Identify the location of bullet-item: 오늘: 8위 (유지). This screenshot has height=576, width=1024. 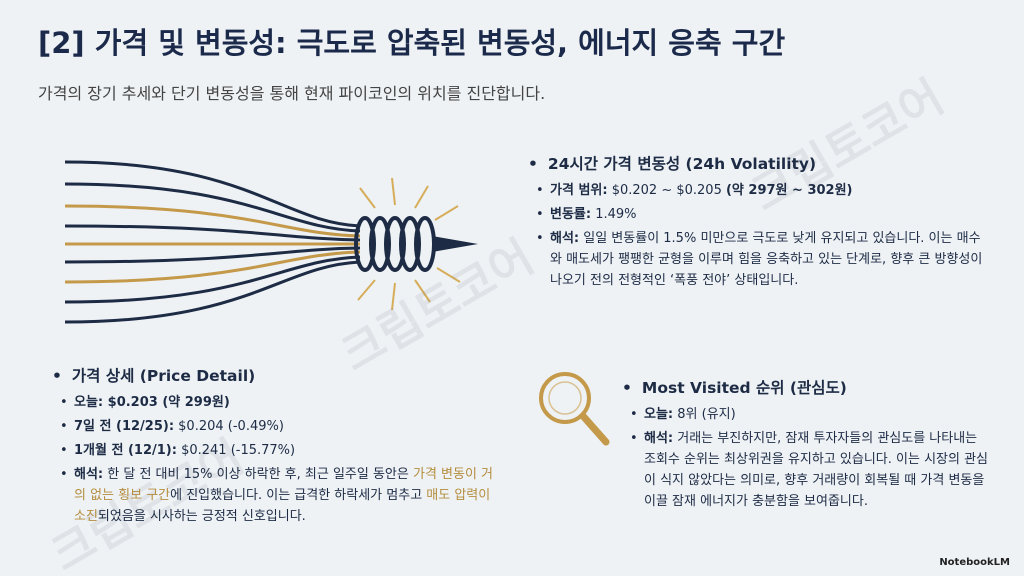
(811, 414).